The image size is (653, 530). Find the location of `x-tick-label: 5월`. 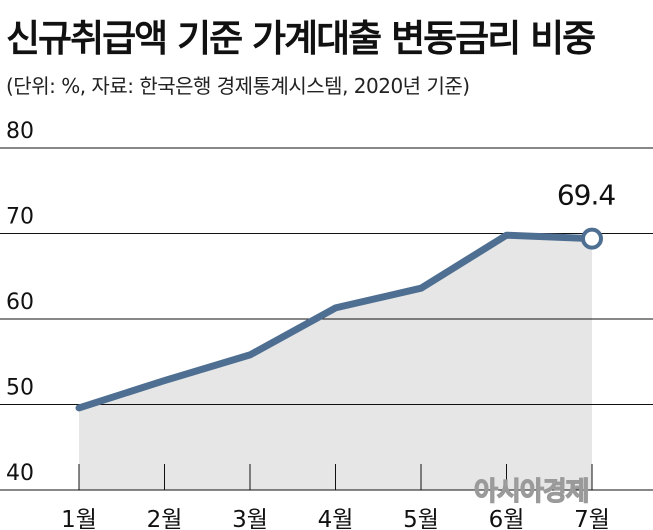

x-tick-label: 5월 is located at coordinates (421, 518).